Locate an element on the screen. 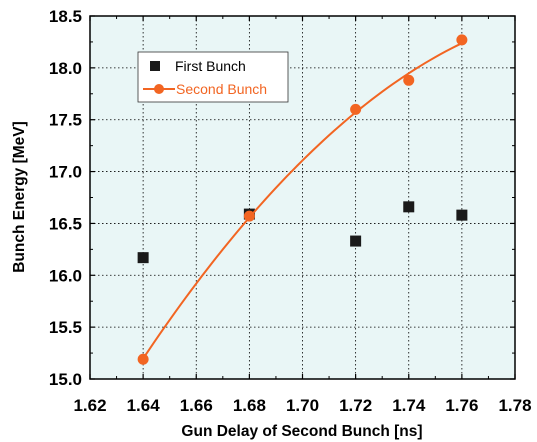  y-tick-label: 15.0 is located at coordinates (65, 379).